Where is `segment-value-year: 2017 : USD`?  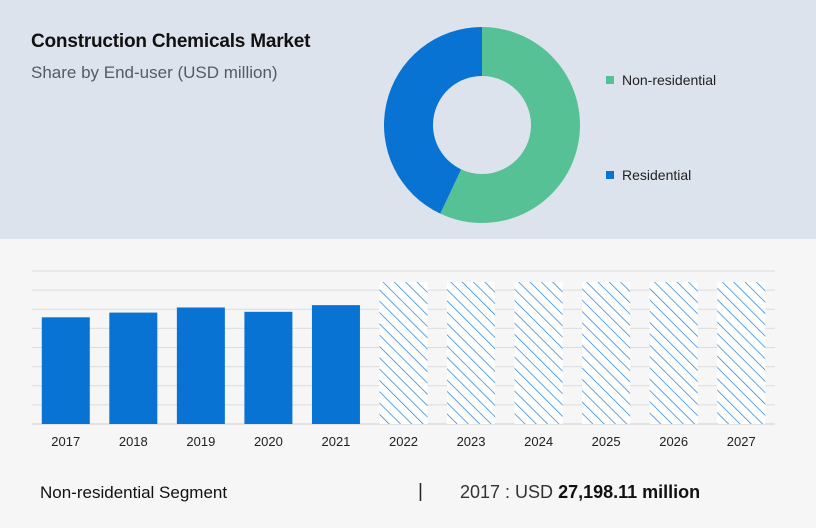 segment-value-year: 2017 : USD is located at coordinates (509, 492).